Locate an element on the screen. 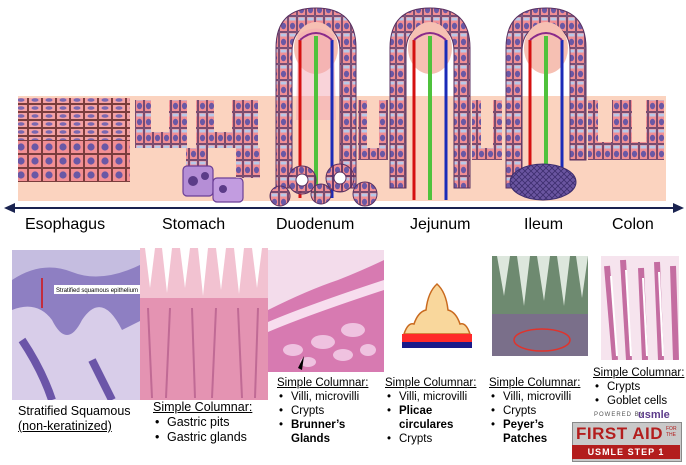 This screenshot has width=686, height=465. esophagus-caption: Stratified Squamous (non-keratinized) is located at coordinates (74, 419).